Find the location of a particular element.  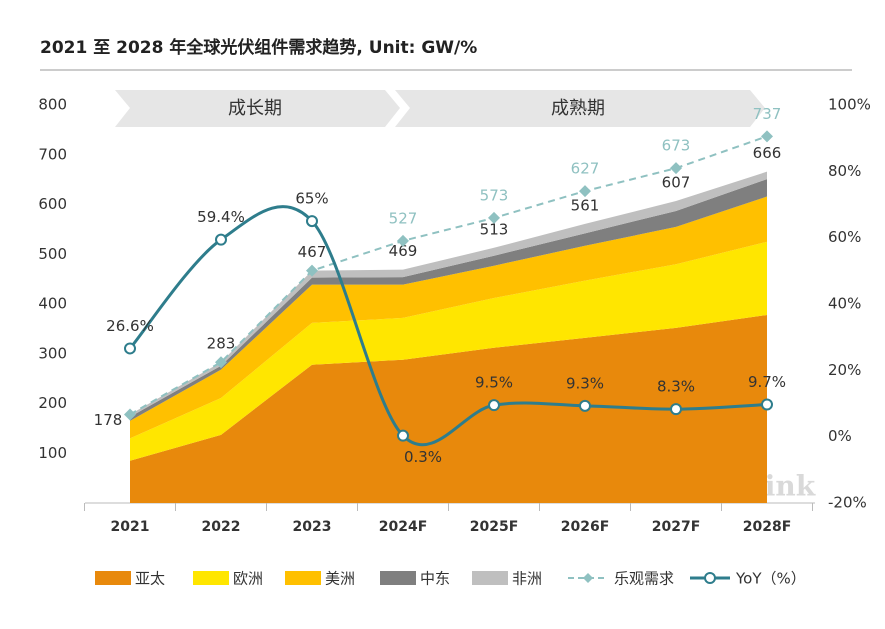

data-label: 673 is located at coordinates (676, 146).